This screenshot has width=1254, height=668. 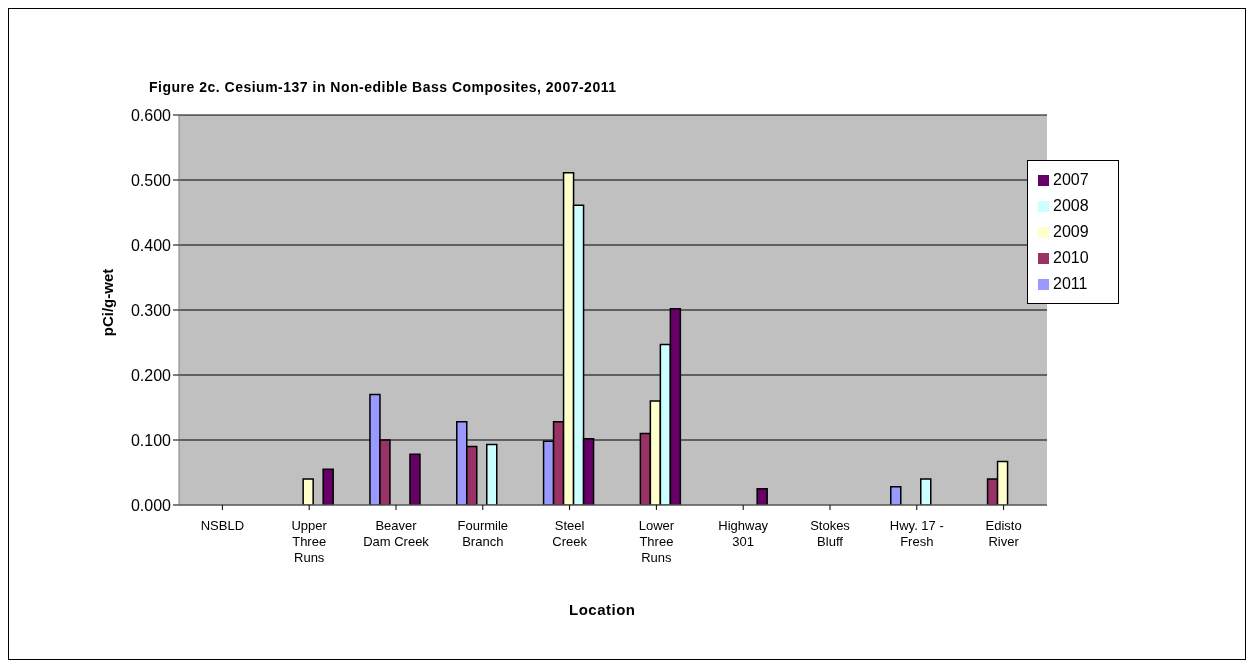 I want to click on legend-label: 2009, so click(x=1071, y=231).